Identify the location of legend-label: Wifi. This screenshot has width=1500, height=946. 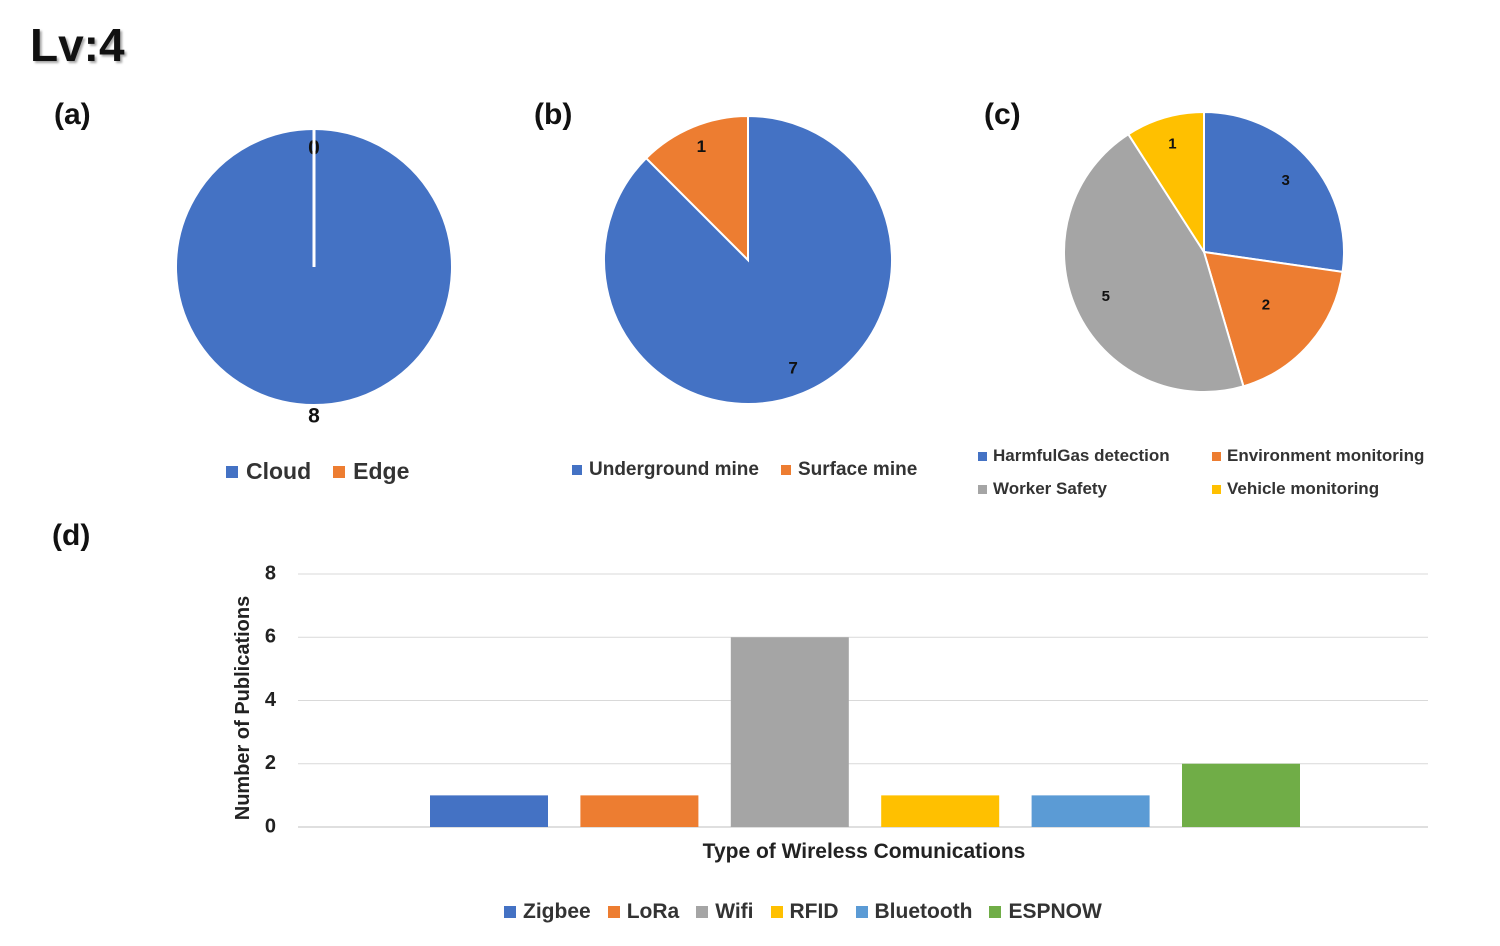
(734, 911).